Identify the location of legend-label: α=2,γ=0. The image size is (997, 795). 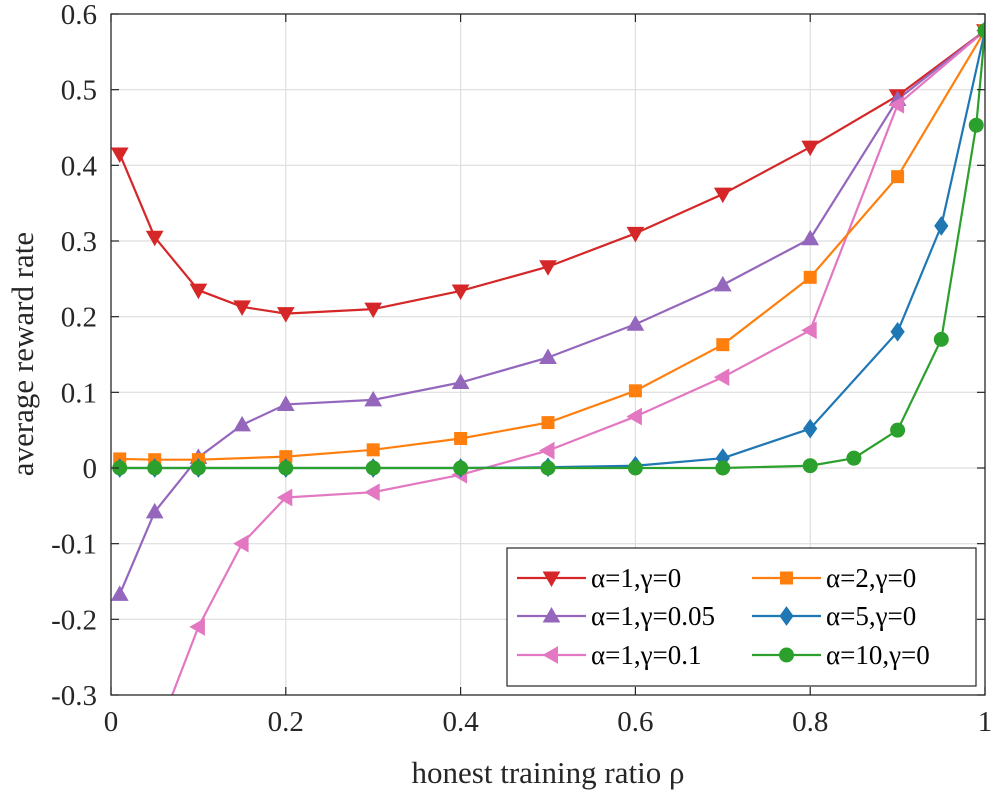
(871, 578).